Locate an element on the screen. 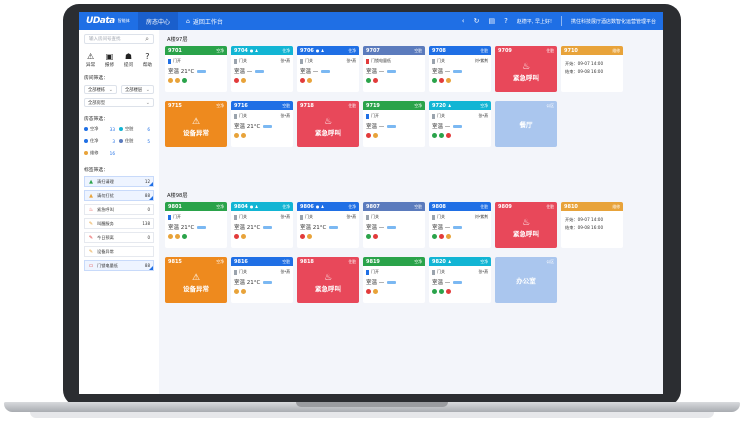 The width and height of the screenshot is (744, 442). maintenance-card: 9810 维修 开始：09-07 14:00 结束：09-08 16:00 is located at coordinates (592, 225).